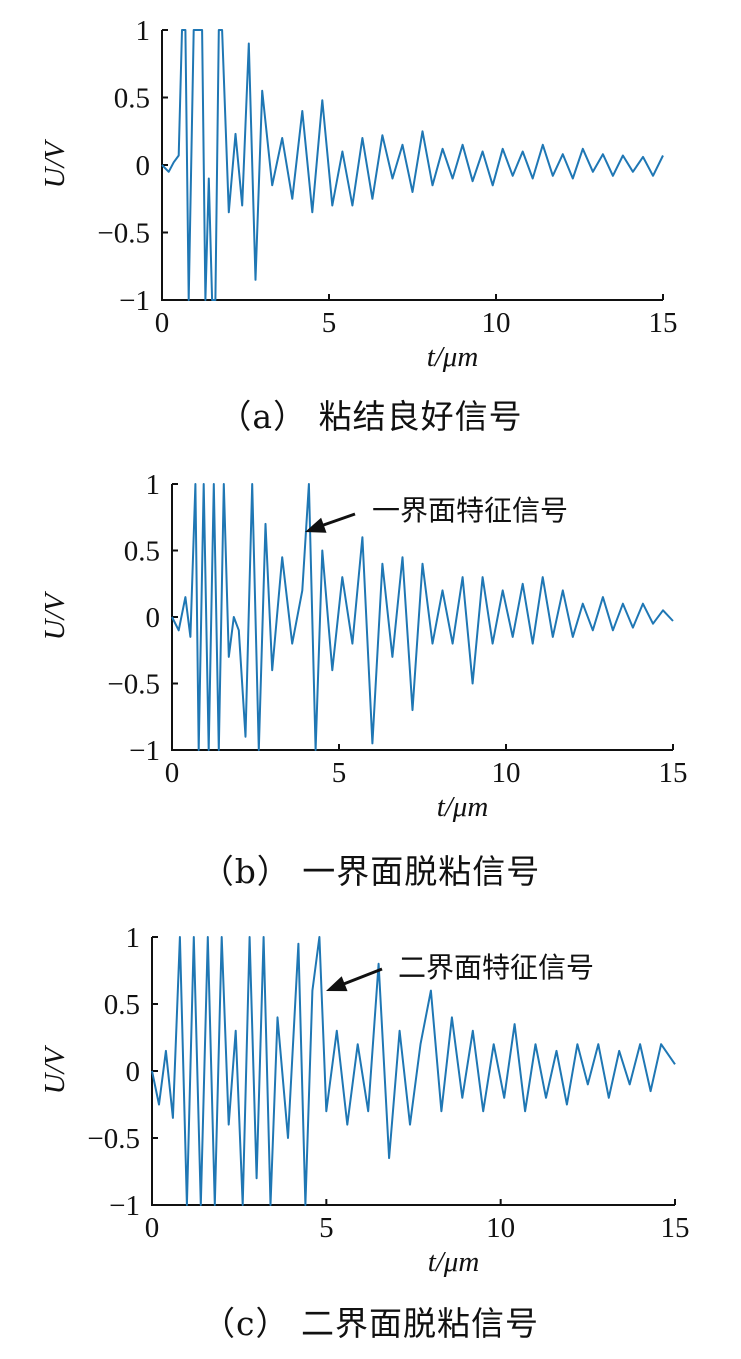 This screenshot has width=741, height=1359. What do you see at coordinates (370, 871) in the screenshot?
I see `caption-b: （b） 一界面脱粘信号` at bounding box center [370, 871].